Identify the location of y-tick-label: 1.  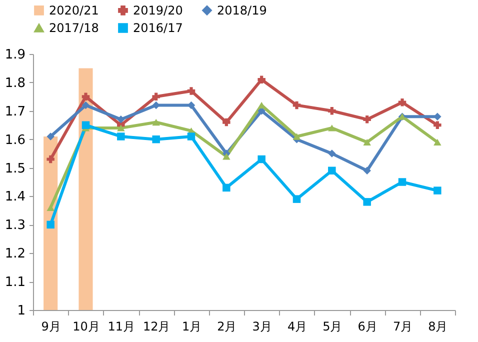
(21, 311).